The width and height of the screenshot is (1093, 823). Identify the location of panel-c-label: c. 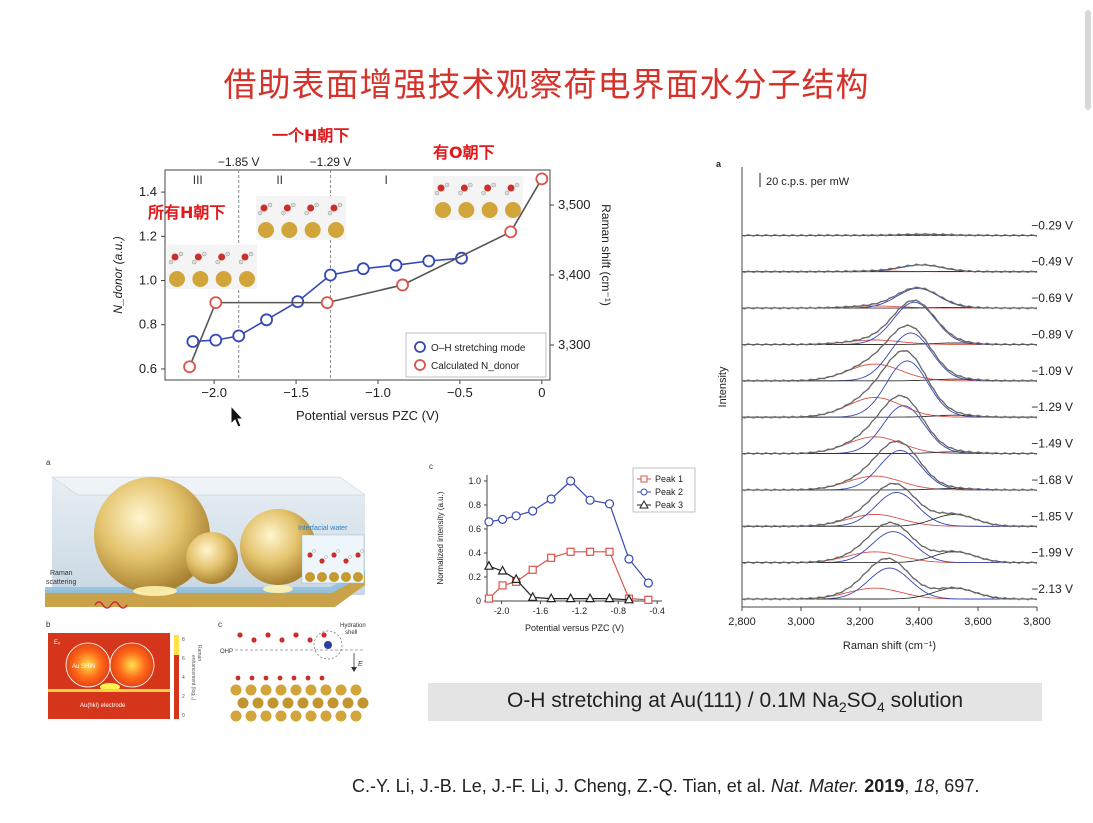
(431, 466).